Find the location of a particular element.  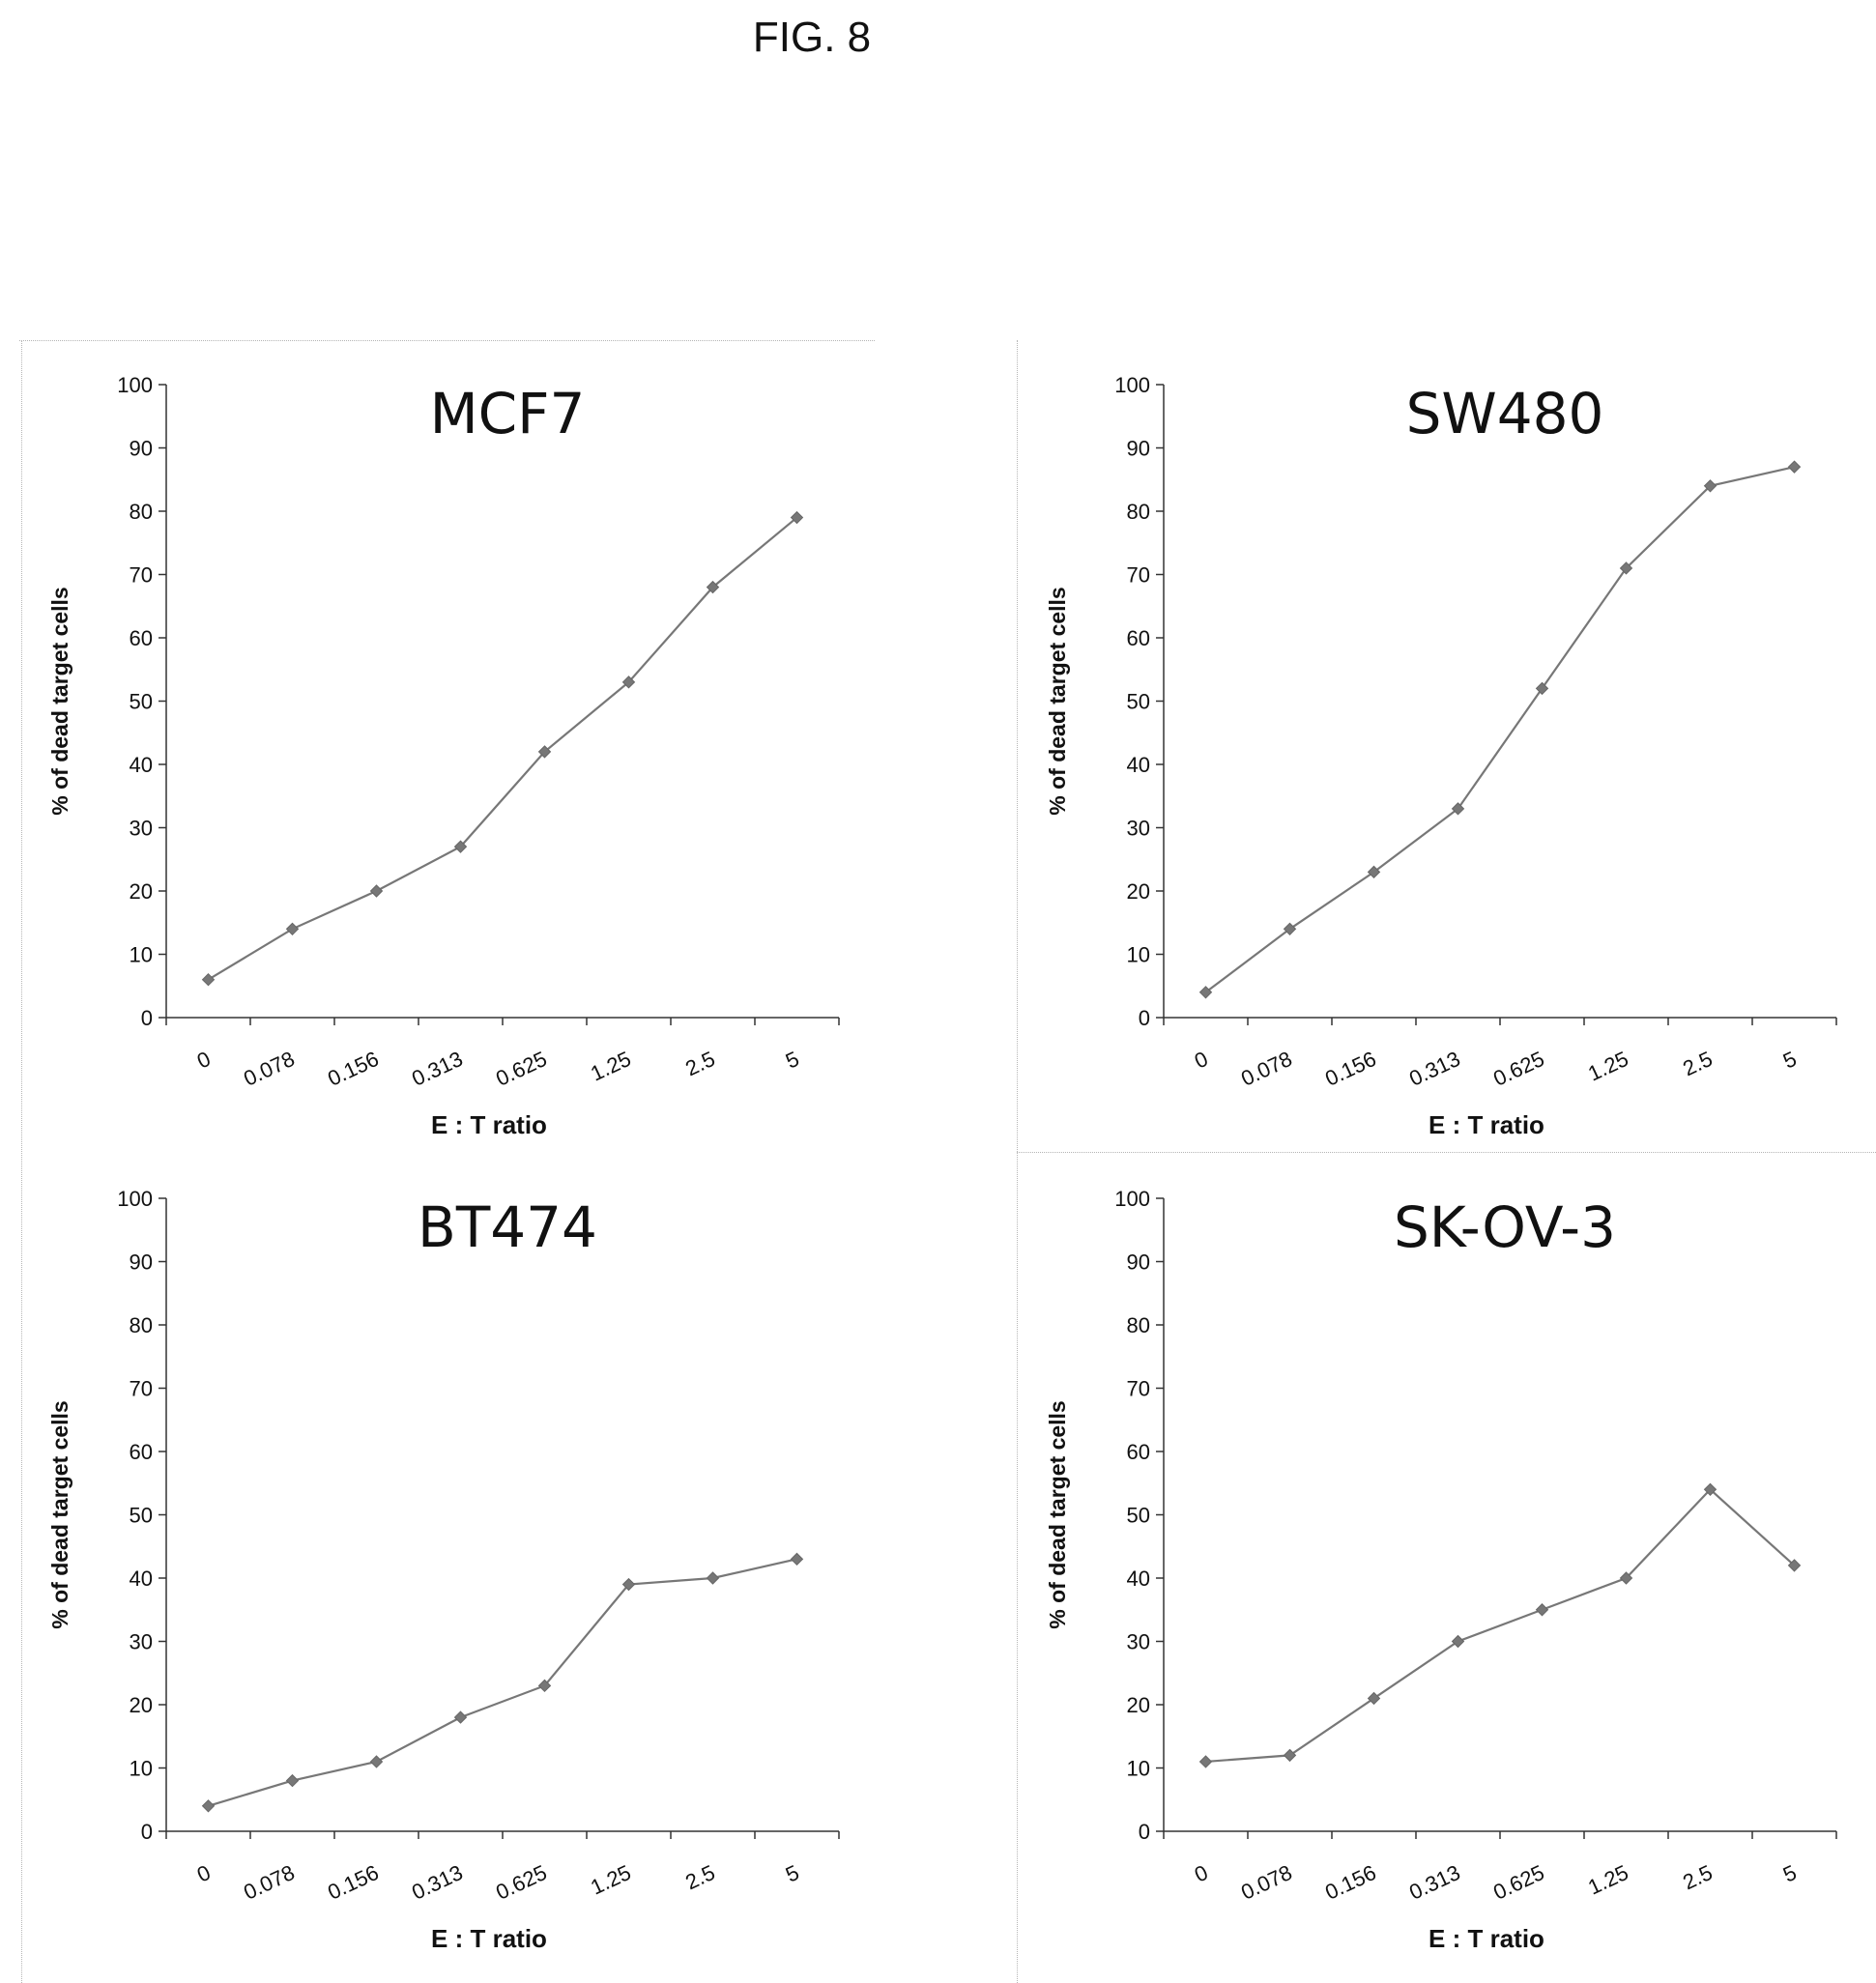

chart-title: BT474 is located at coordinates (507, 1227).